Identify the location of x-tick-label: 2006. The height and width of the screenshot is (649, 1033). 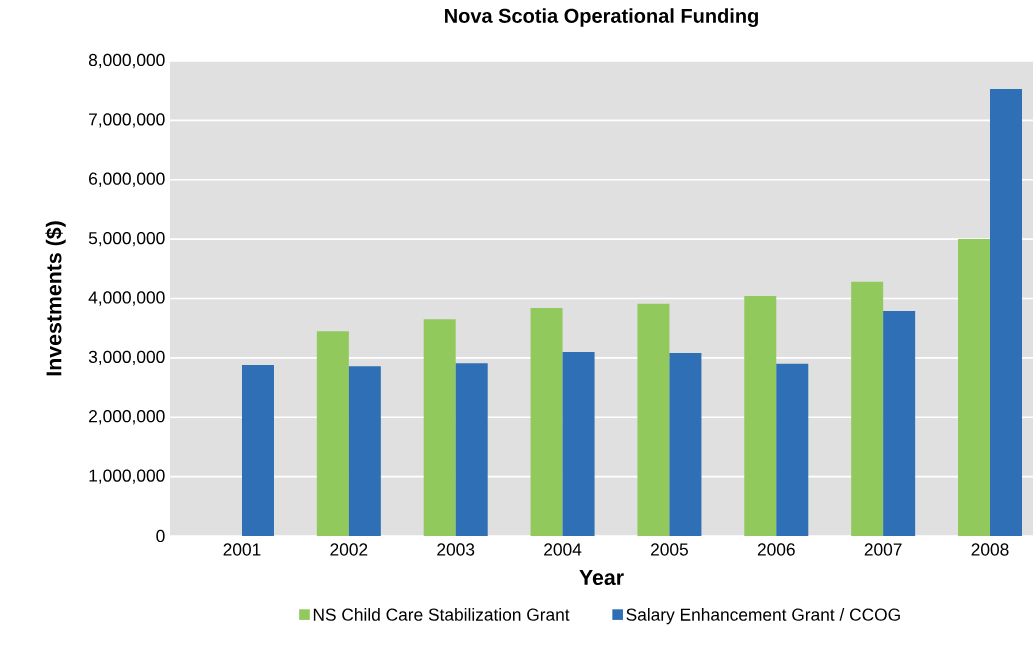
(776, 549).